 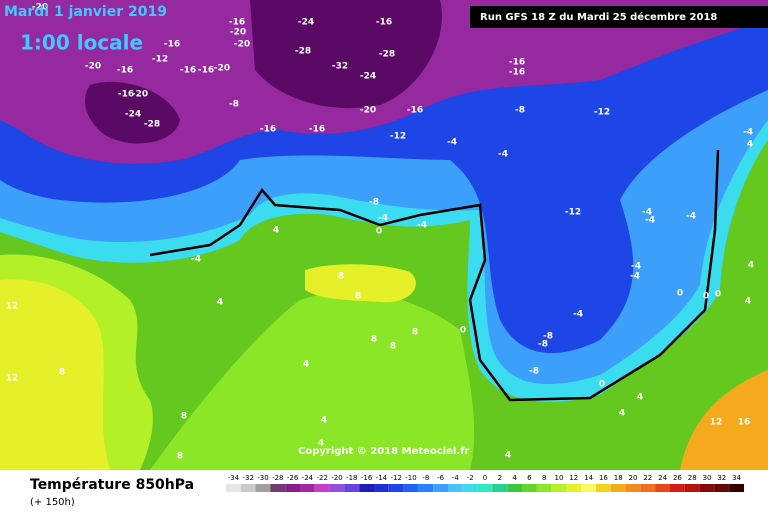 What do you see at coordinates (744, 423) in the screenshot?
I see `contour-label: 16` at bounding box center [744, 423].